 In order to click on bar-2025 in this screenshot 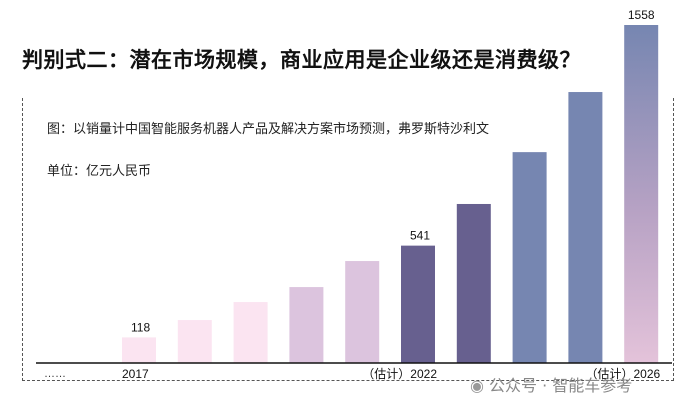, I will do `click(585, 227)`.